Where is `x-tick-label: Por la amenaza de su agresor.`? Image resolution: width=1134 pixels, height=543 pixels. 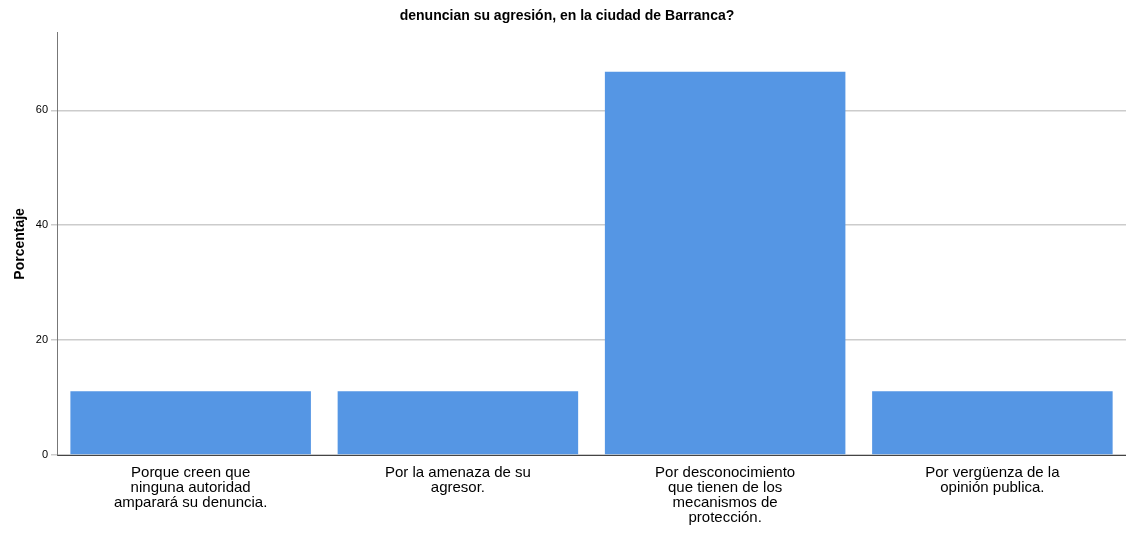
x-tick-label: Por la amenaza de su agresor. is located at coordinates (457, 478).